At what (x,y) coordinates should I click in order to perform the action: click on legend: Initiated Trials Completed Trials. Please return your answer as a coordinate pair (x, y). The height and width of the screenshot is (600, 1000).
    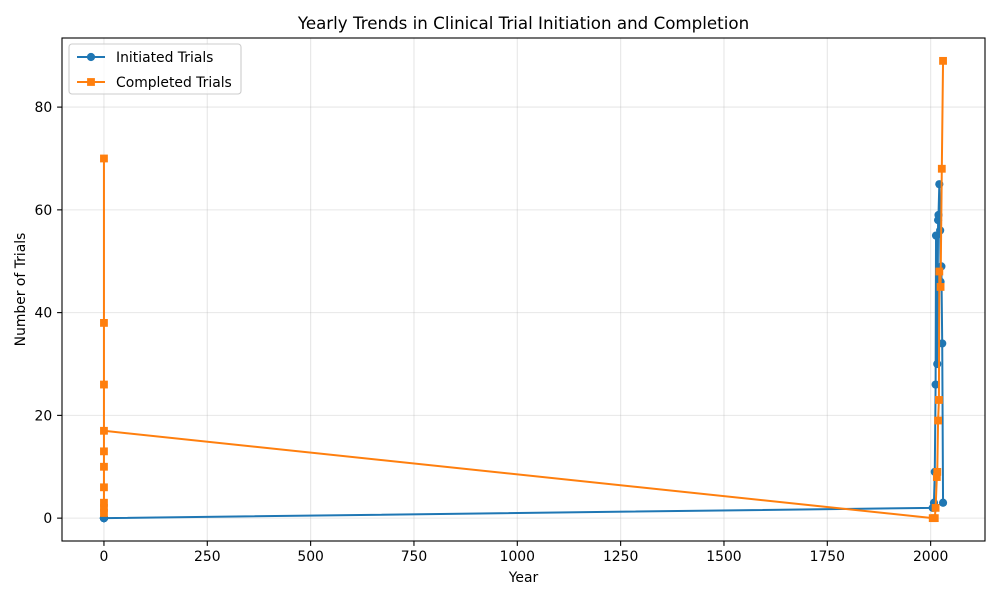
    Looking at the image, I should click on (155, 69).